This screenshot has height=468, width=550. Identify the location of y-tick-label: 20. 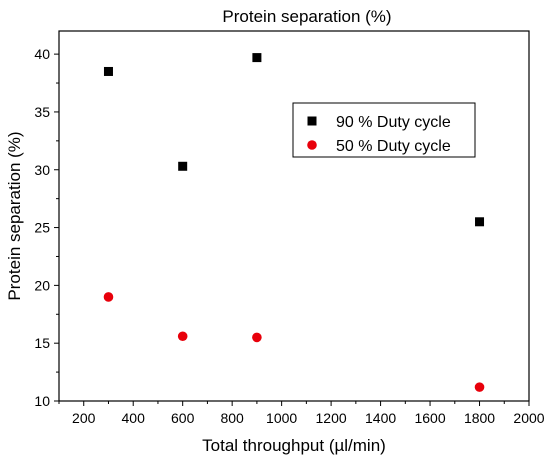
(42, 285).